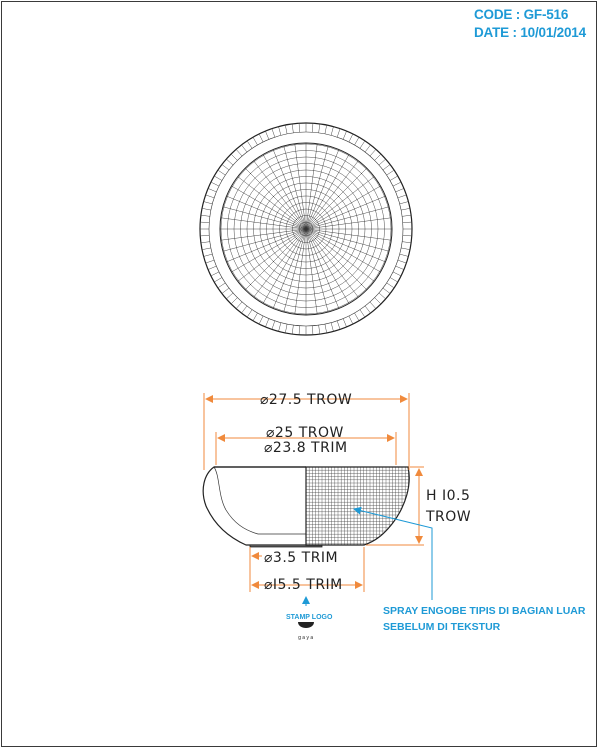 This screenshot has width=600, height=750. Describe the element at coordinates (530, 24) in the screenshot. I see `title-block: CODE : GF-516 DATE : 10/01/2014` at that location.